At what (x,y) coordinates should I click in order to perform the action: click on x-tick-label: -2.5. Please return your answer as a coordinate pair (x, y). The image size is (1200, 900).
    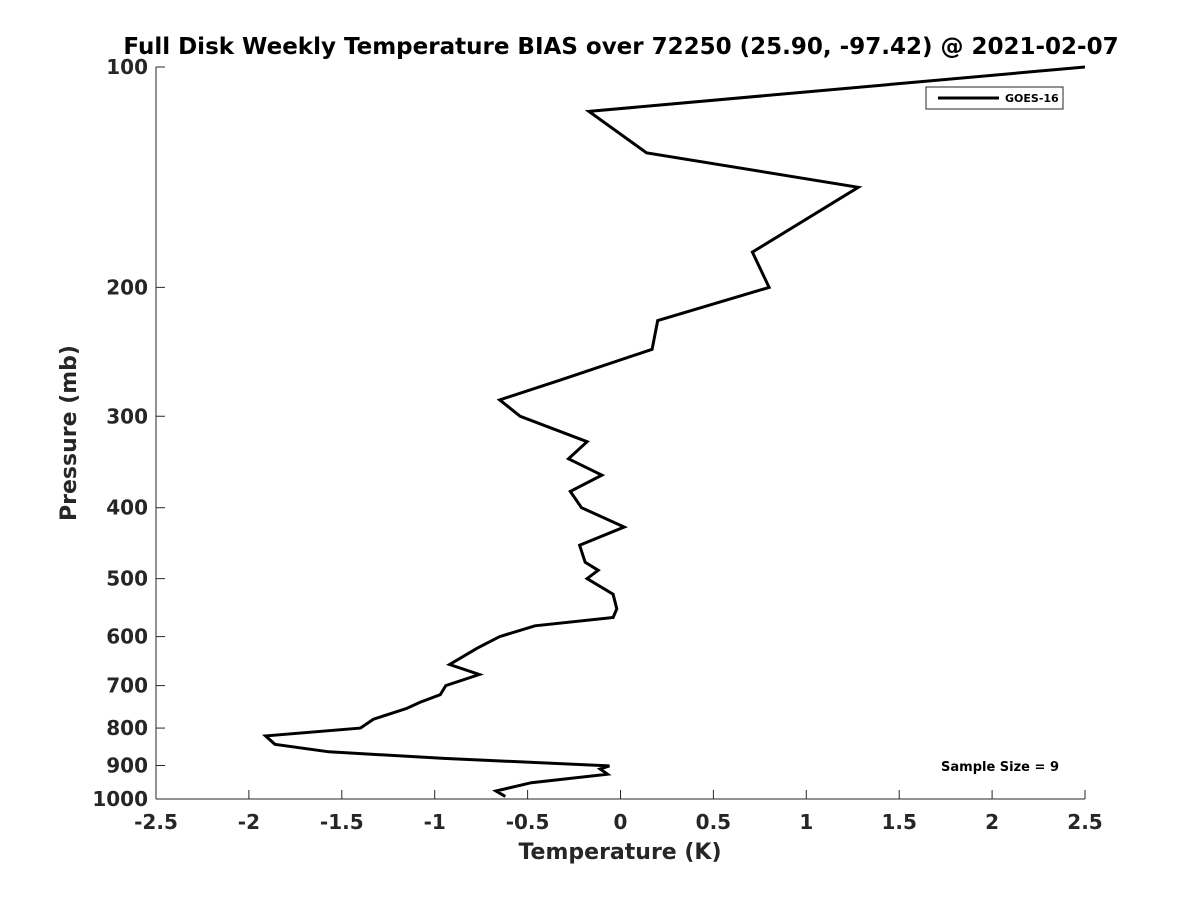
    Looking at the image, I should click on (156, 822).